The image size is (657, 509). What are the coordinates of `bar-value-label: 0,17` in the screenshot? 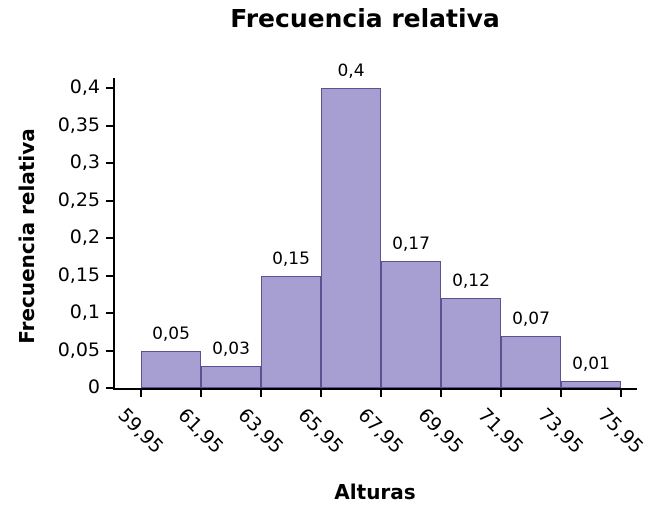 It's located at (411, 243).